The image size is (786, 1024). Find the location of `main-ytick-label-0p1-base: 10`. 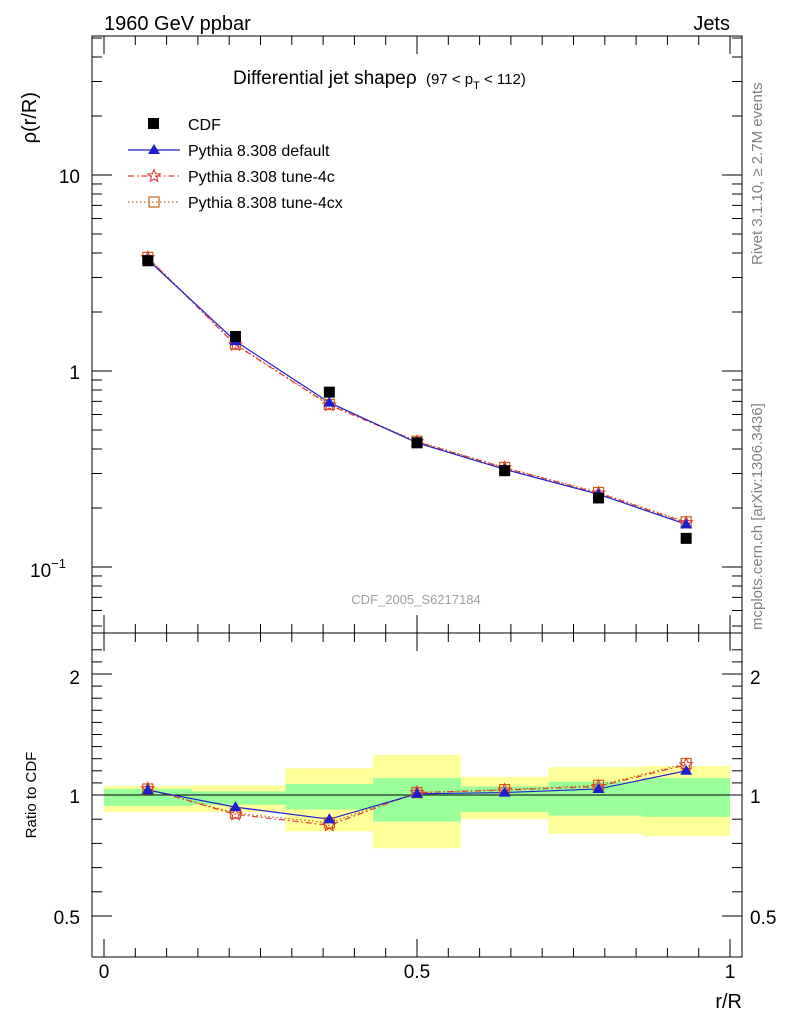

main-ytick-label-0p1-base: 10 is located at coordinates (40, 571).